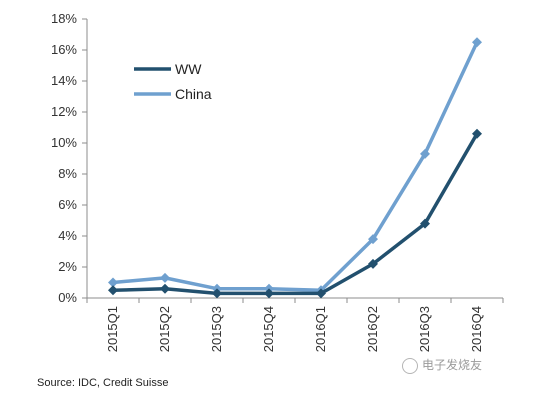 The image size is (559, 400). What do you see at coordinates (112, 329) in the screenshot?
I see `x-tick-label: 2015Q1` at bounding box center [112, 329].